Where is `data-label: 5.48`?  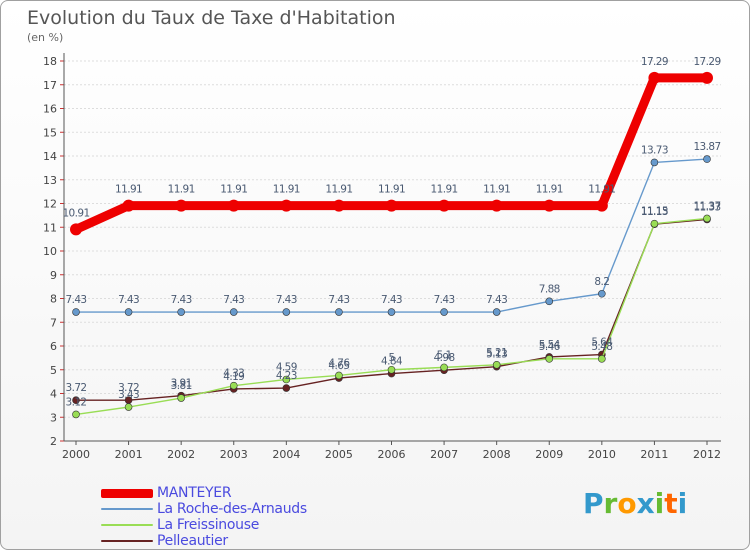 data-label: 5.48 is located at coordinates (601, 347).